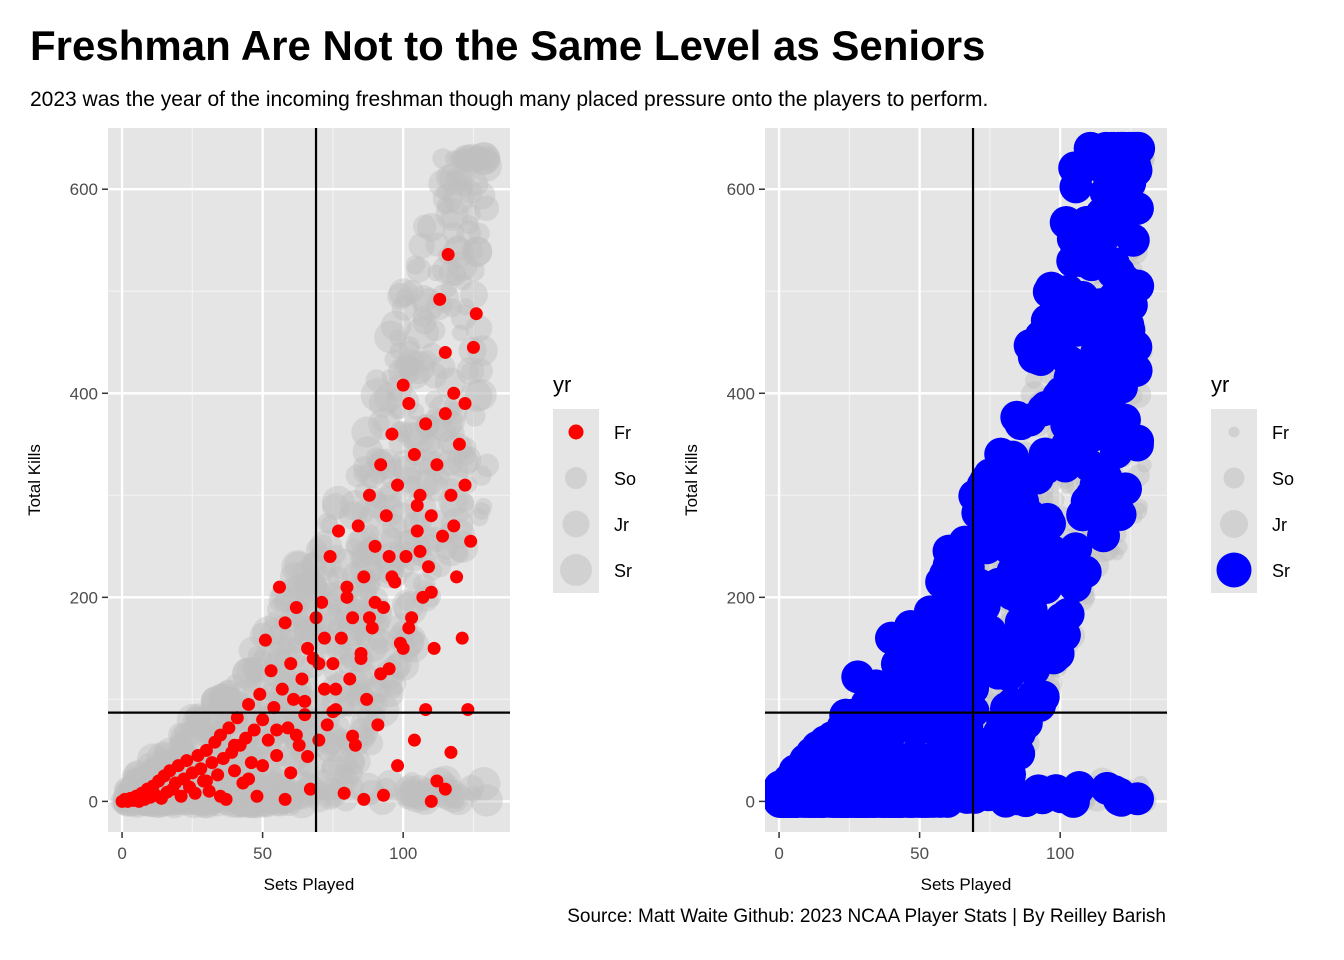 The height and width of the screenshot is (960, 1344). What do you see at coordinates (691, 480) in the screenshot?
I see `y-axis-title: Total Kills` at bounding box center [691, 480].